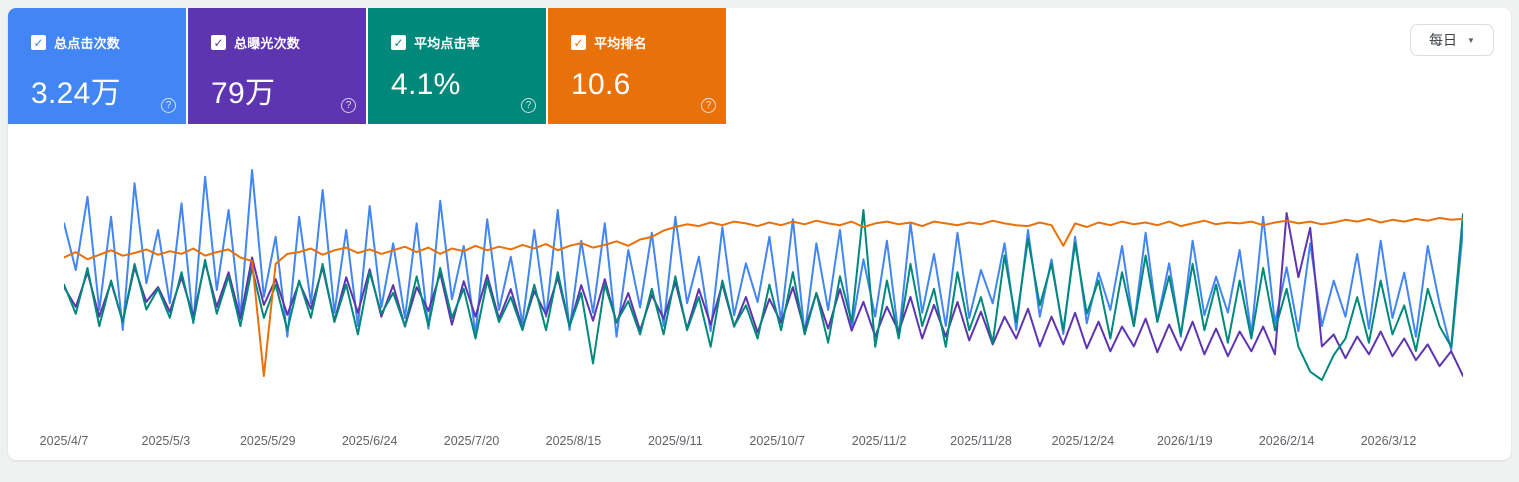 Image resolution: width=1519 pixels, height=482 pixels. Describe the element at coordinates (1443, 40) in the screenshot. I see `granularity-label: 每日` at that location.